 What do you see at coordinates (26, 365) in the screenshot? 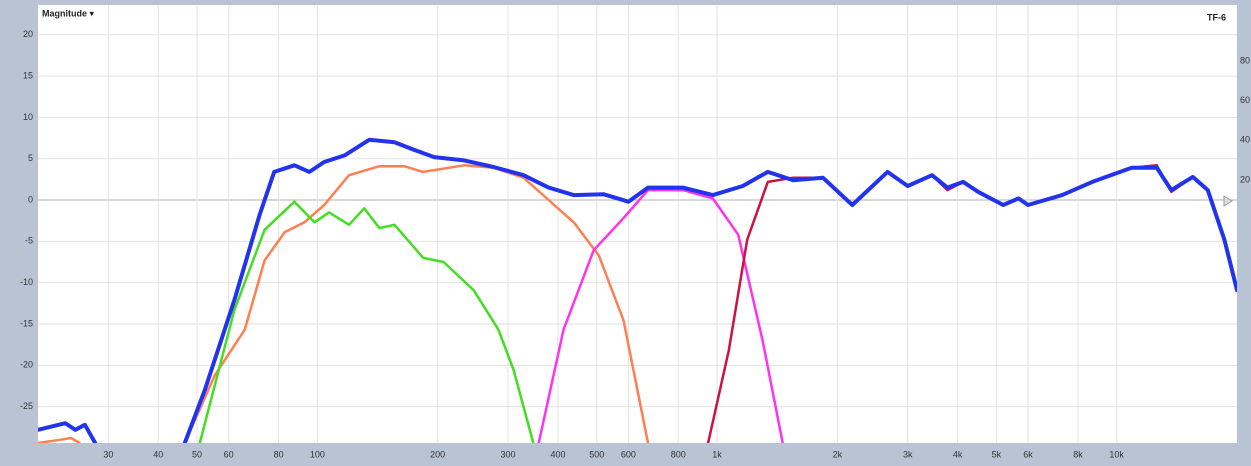
I see `y-tick-label: -20` at bounding box center [26, 365].